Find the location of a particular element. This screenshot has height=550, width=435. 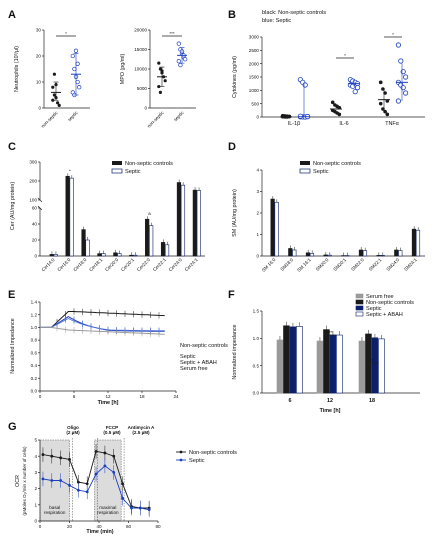

G-legend-marker-ctrl is located at coordinates (181, 452).